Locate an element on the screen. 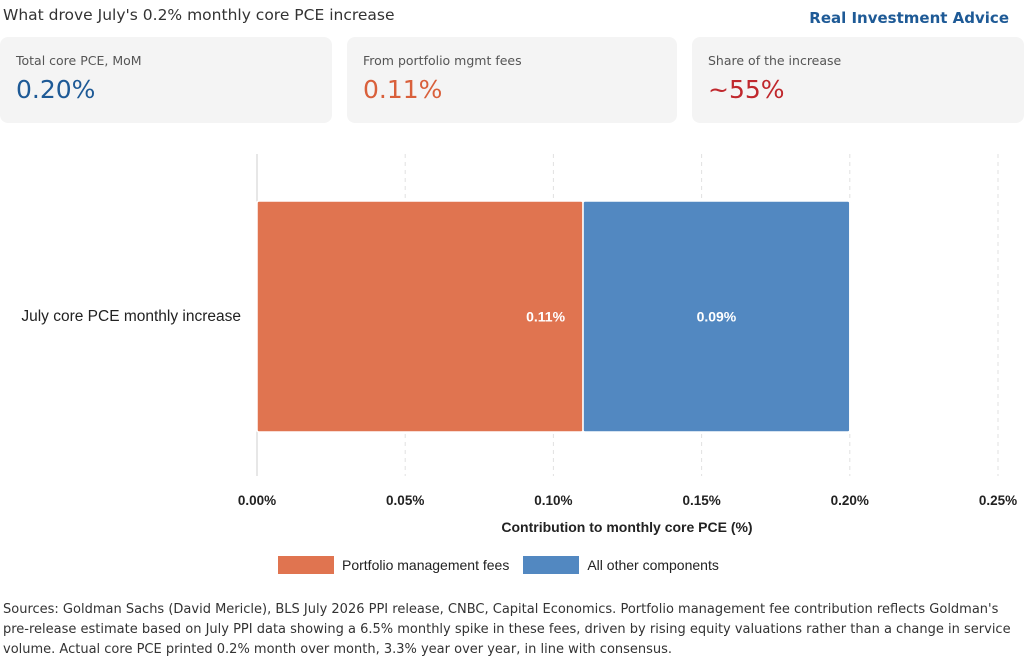 The image size is (1024, 660). legend-item-portfolio-fees: Portfolio management fees is located at coordinates (393, 565).